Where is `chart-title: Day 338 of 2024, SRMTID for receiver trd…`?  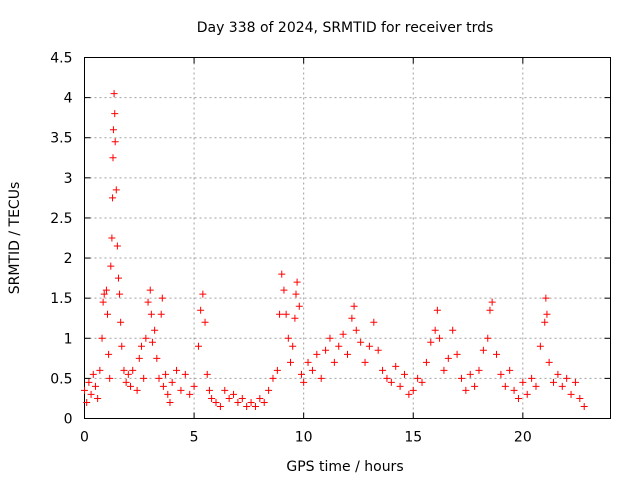
chart-title: Day 338 of 2024, SRMTID for receiver trd… is located at coordinates (345, 28).